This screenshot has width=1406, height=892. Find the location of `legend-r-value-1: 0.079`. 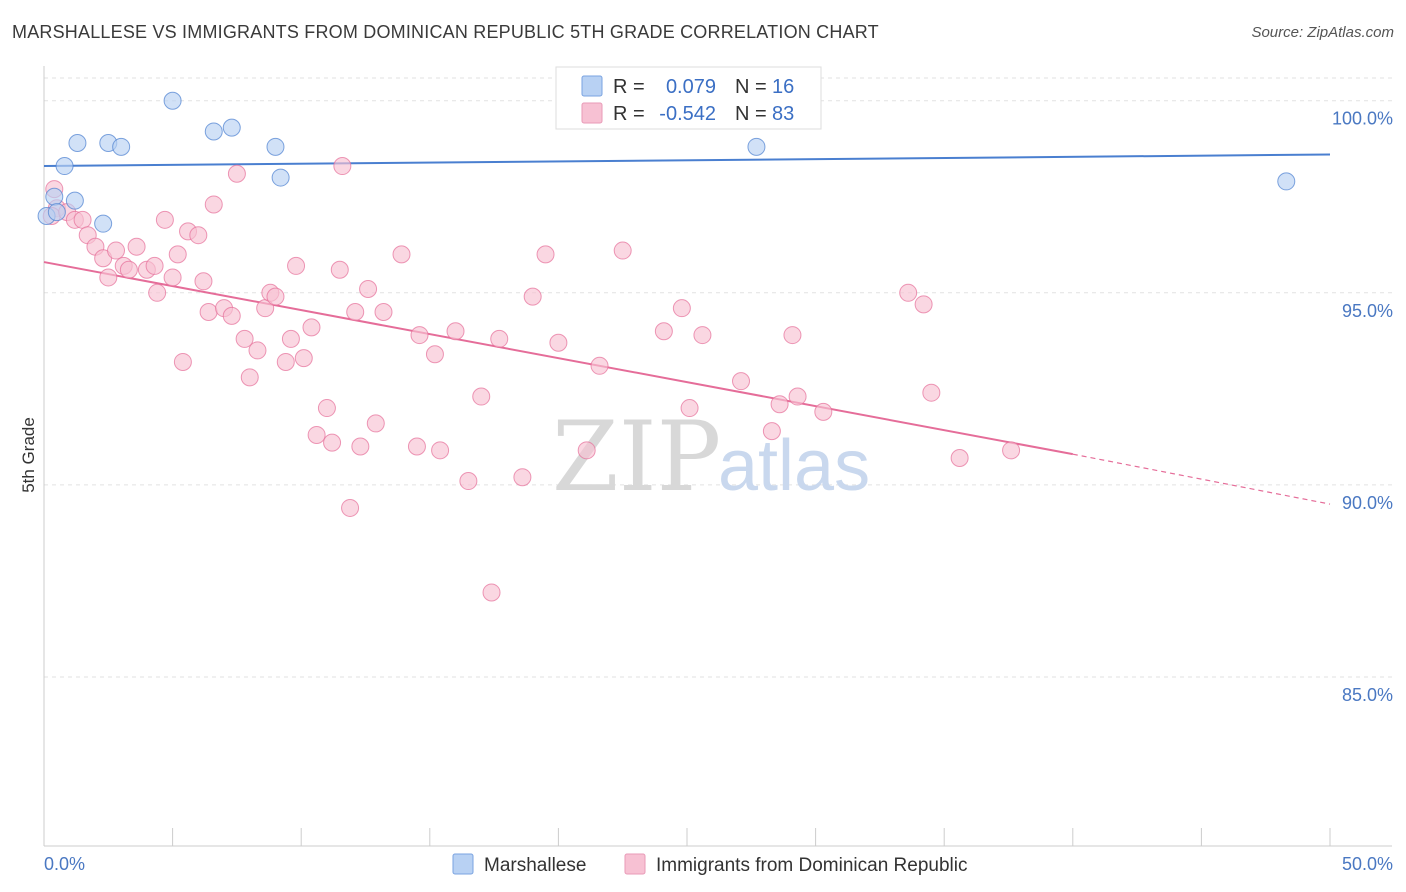

legend-r-value-1: 0.079 is located at coordinates (691, 87).